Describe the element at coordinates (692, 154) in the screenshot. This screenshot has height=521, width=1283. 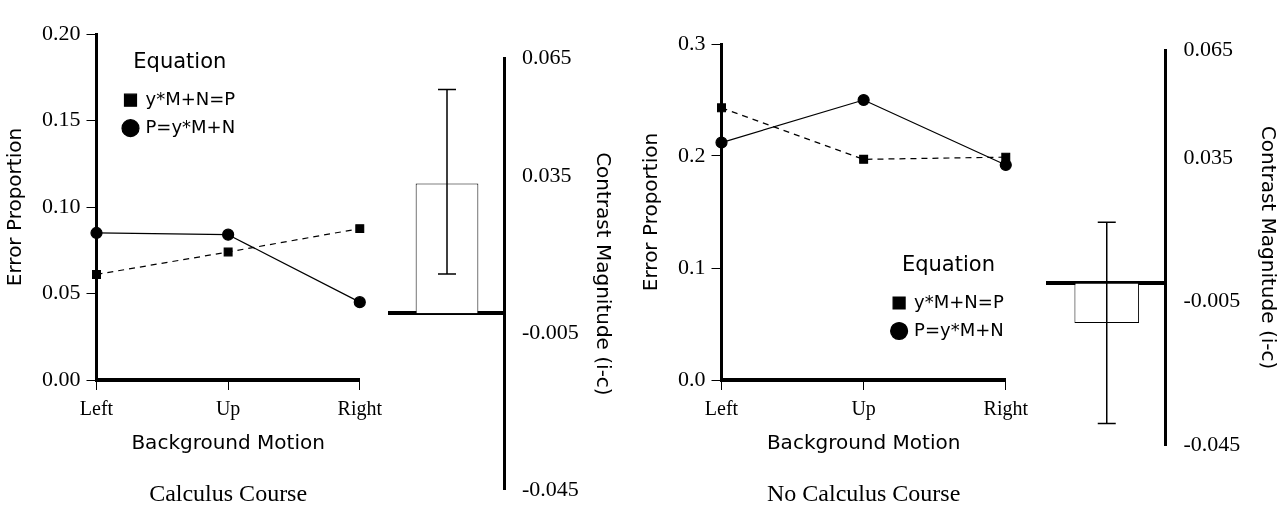
I see `y-tick-label: 0.2` at that location.